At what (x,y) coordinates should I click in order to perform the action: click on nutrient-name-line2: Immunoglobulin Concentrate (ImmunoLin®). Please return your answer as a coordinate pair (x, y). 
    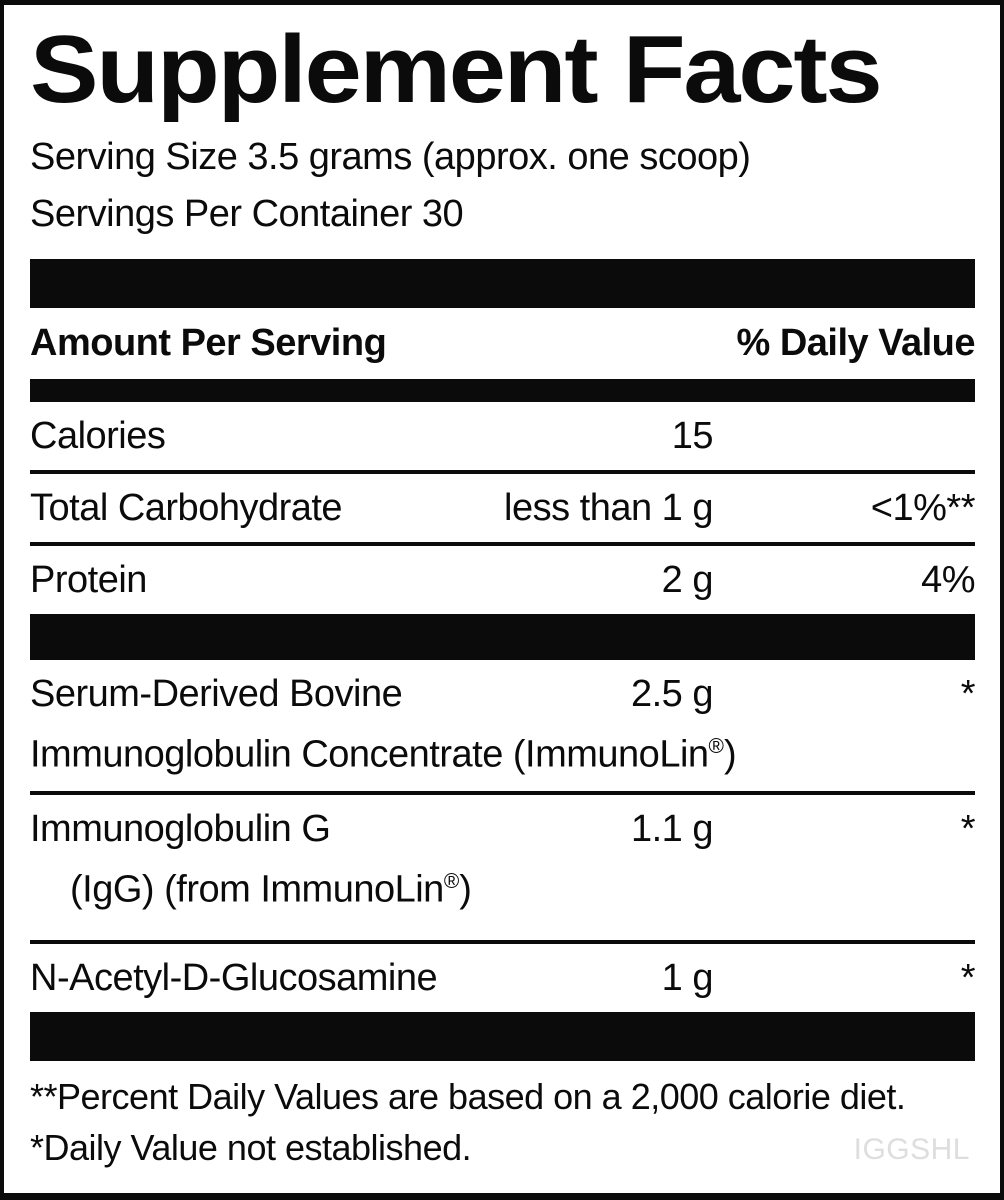
    Looking at the image, I should click on (502, 751).